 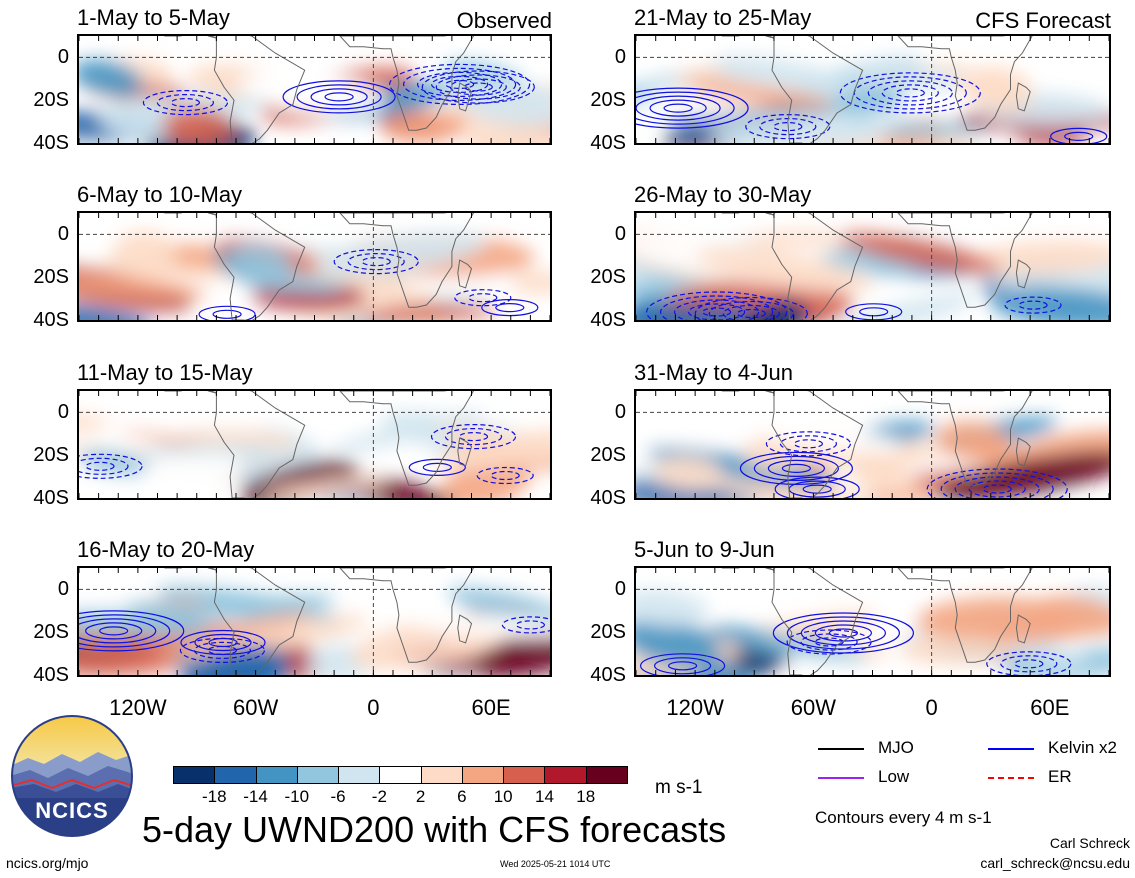 I want to click on ncics-logo: NCICS, so click(x=72, y=776).